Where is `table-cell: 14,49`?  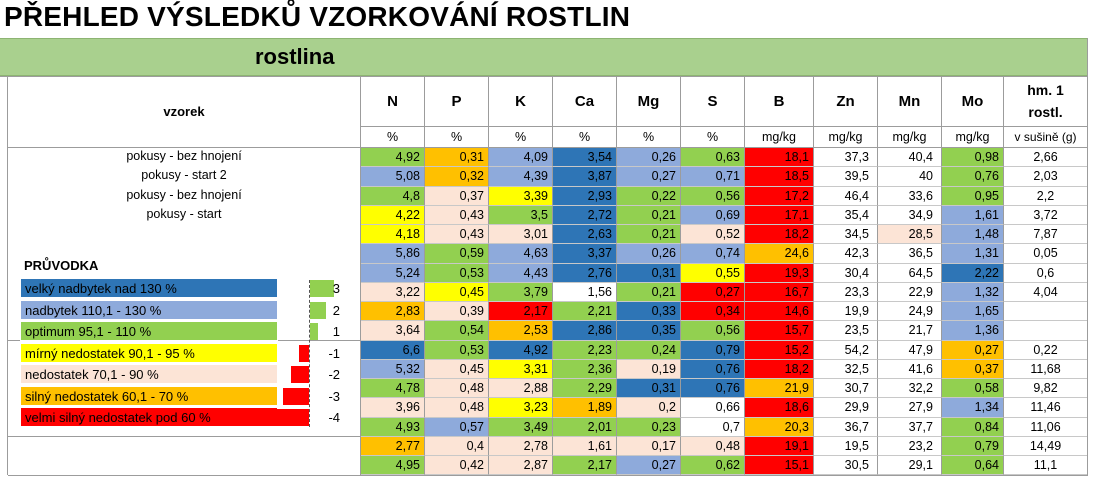
table-cell: 14,49 is located at coordinates (1046, 446).